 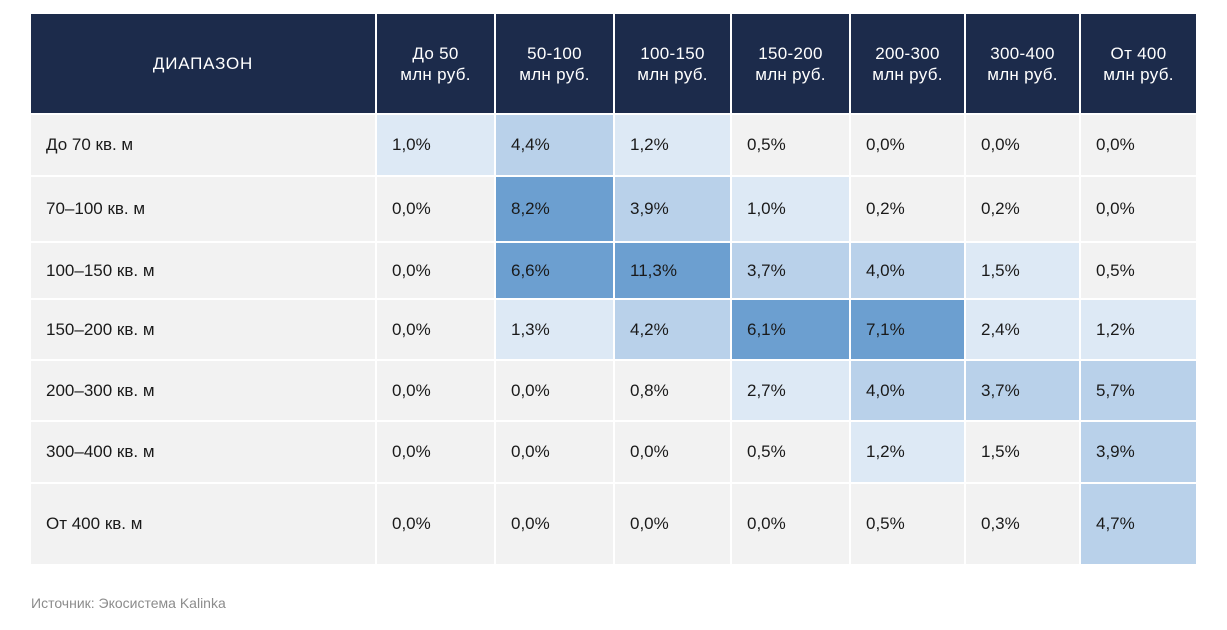 What do you see at coordinates (1138, 524) in the screenshot?
I see `heatmap-cell: 4,7%` at bounding box center [1138, 524].